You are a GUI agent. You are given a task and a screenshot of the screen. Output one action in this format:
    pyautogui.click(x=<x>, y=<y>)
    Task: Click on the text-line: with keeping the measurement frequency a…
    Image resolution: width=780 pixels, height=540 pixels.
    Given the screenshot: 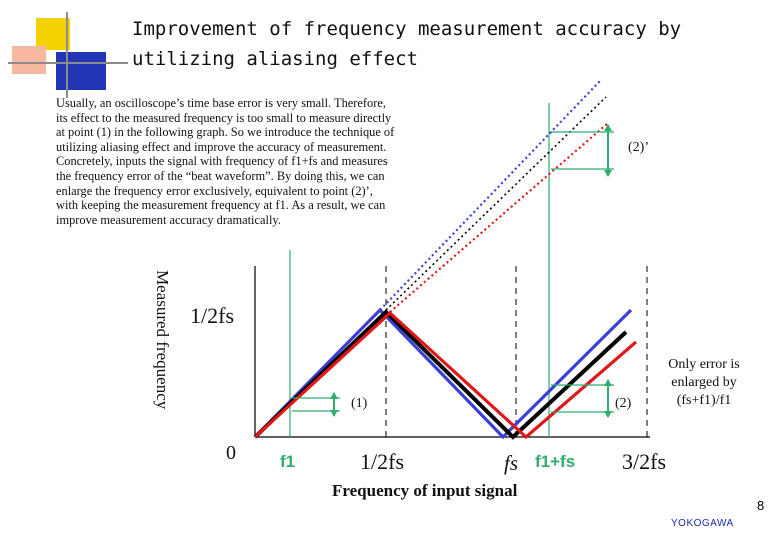 What is the action you would take?
    pyautogui.click(x=221, y=205)
    